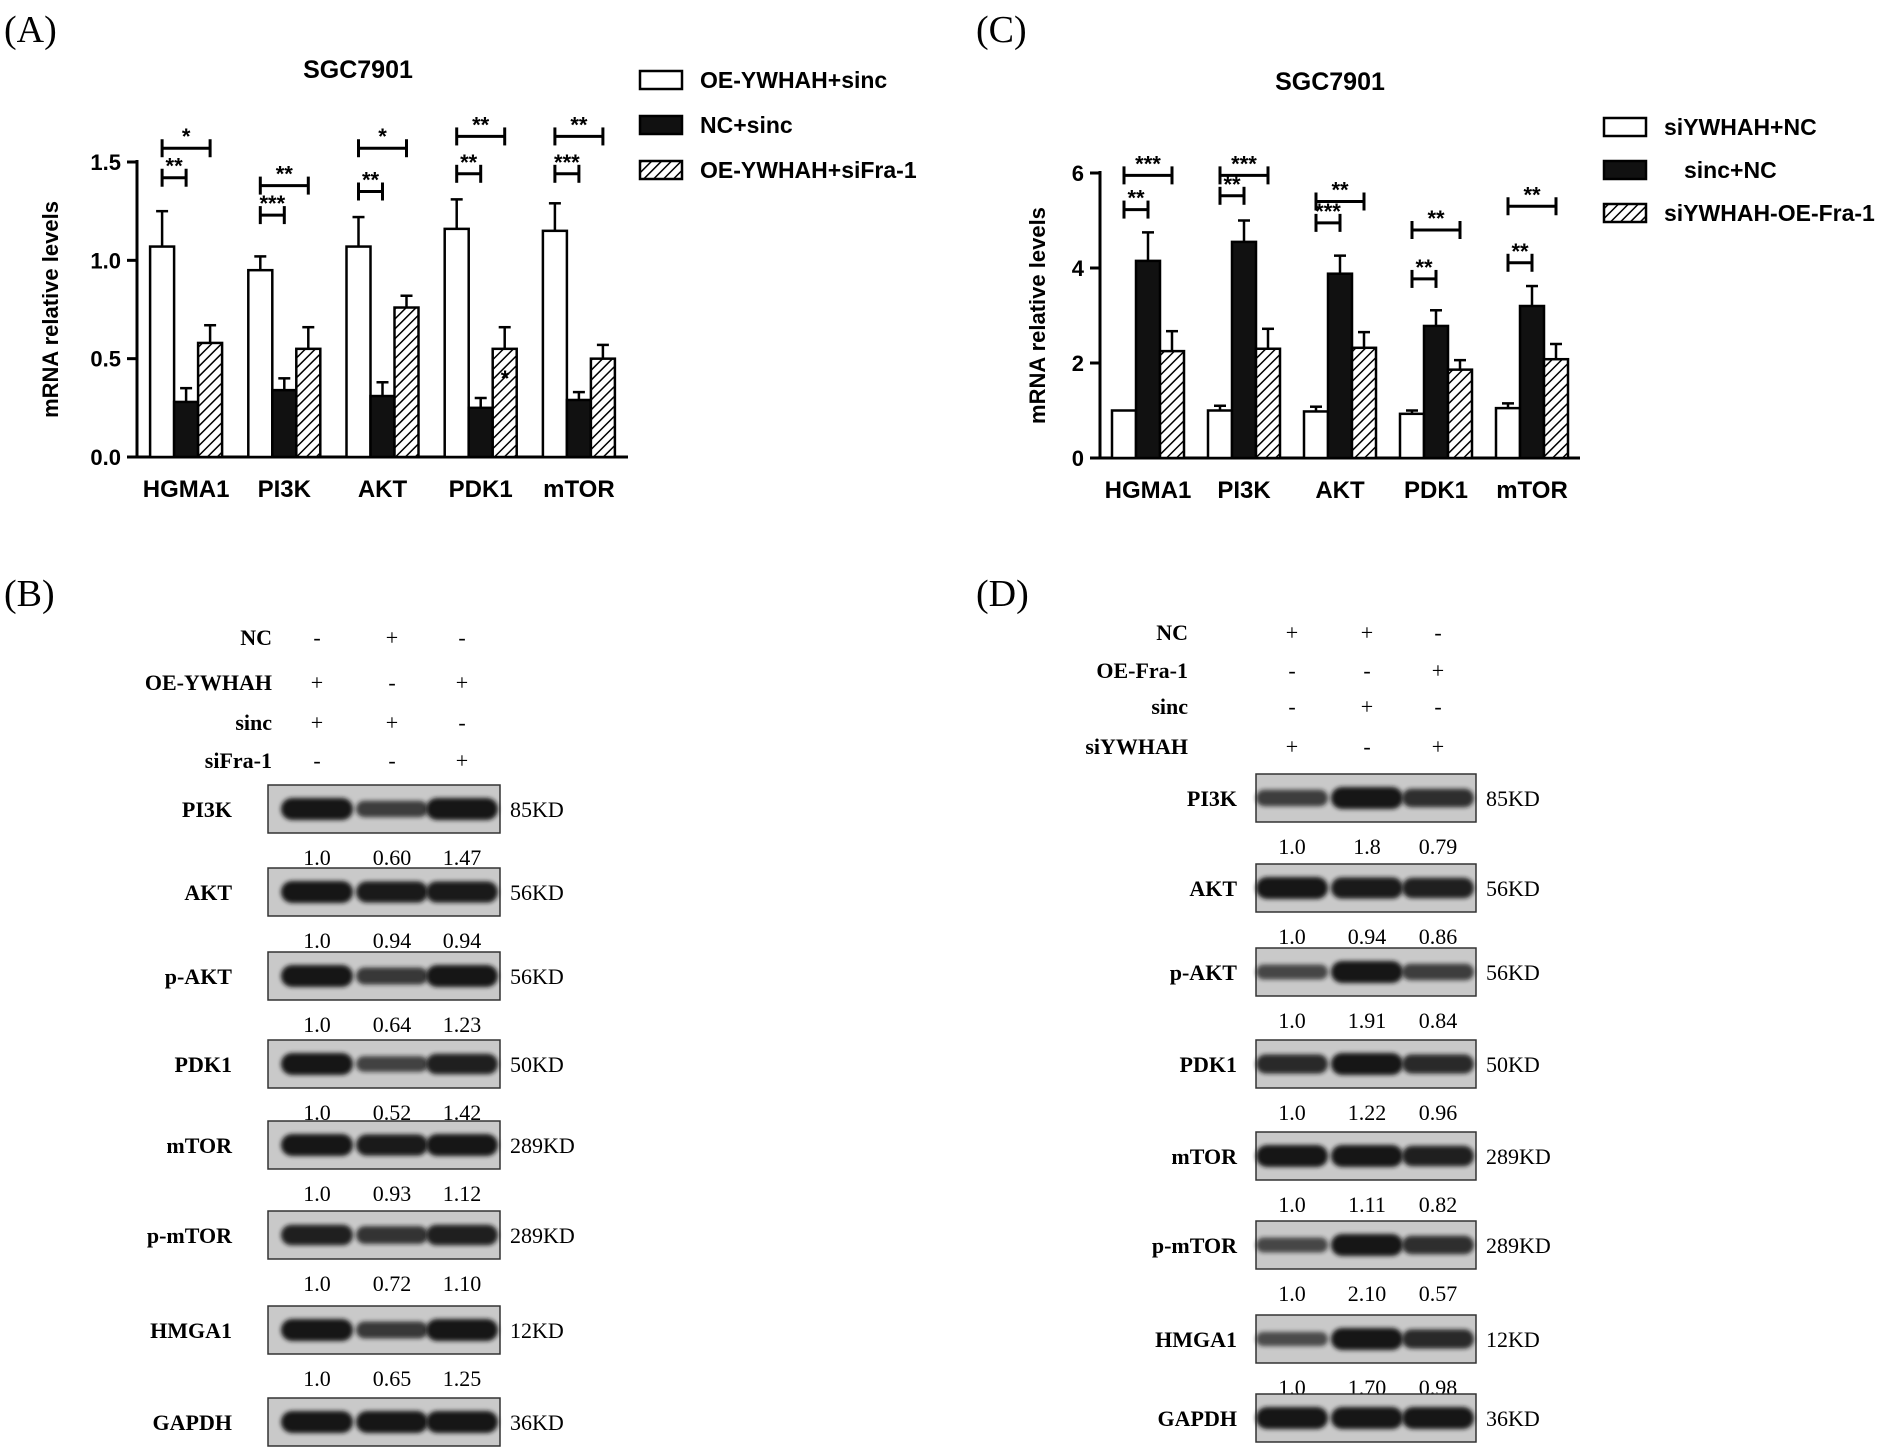 The image size is (1900, 1447). Describe the element at coordinates (1142, 670) in the screenshot. I see `condition-label: OE-Fra-1` at that location.